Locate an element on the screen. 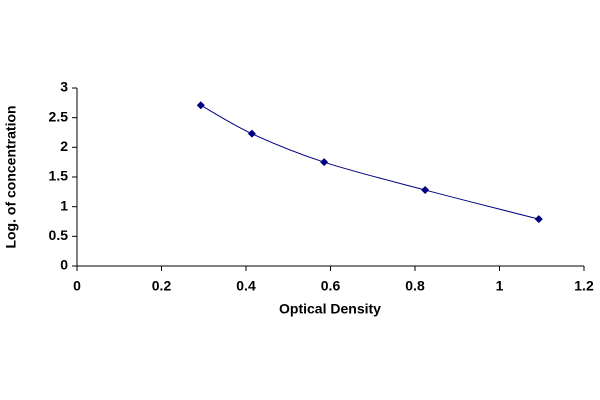  y-tick-label: 1.5 is located at coordinates (59, 176).